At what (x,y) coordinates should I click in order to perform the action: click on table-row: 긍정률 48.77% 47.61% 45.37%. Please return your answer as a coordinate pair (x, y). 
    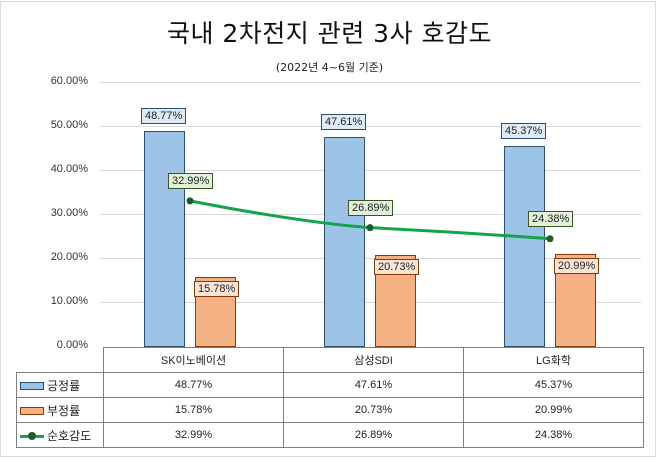
    Looking at the image, I should click on (330, 385).